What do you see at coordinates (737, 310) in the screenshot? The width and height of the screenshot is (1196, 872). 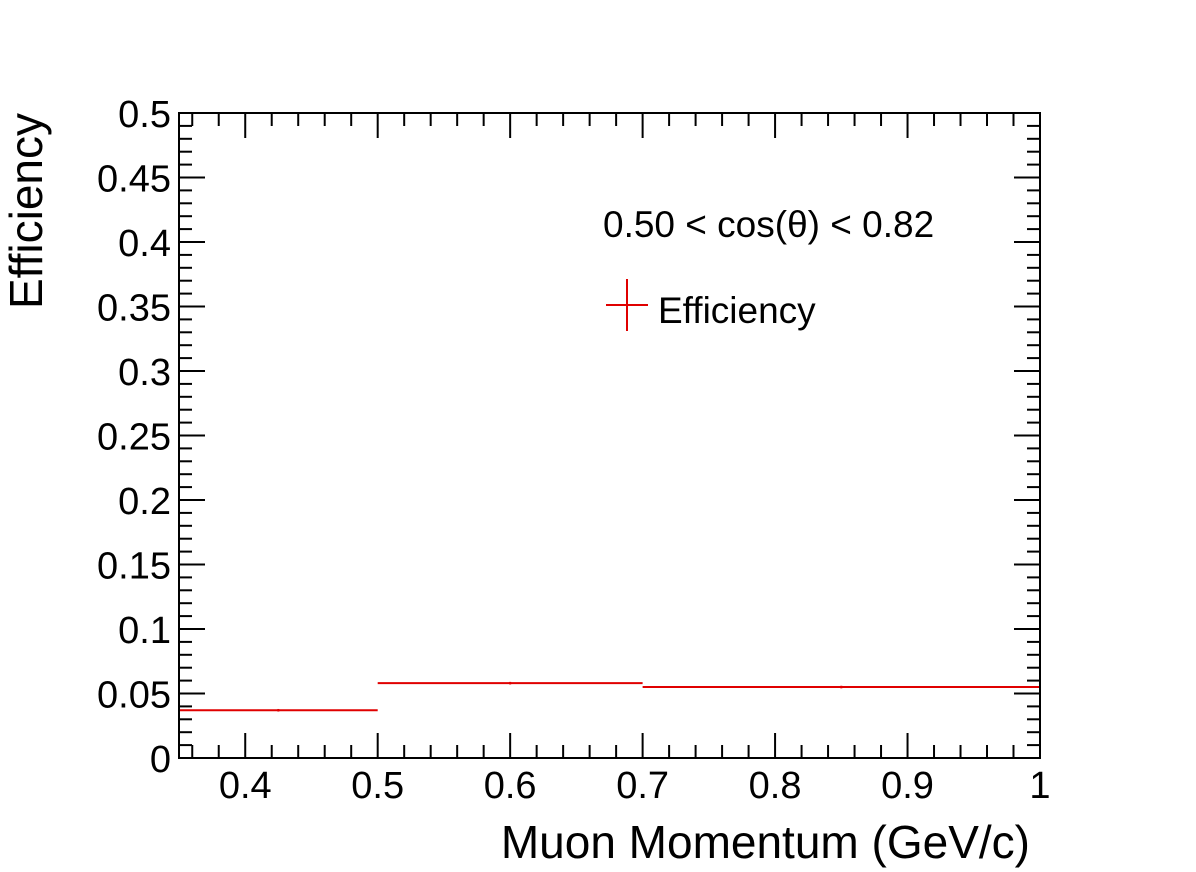 I see `legend-entry-efficiency: Efficiency` at bounding box center [737, 310].